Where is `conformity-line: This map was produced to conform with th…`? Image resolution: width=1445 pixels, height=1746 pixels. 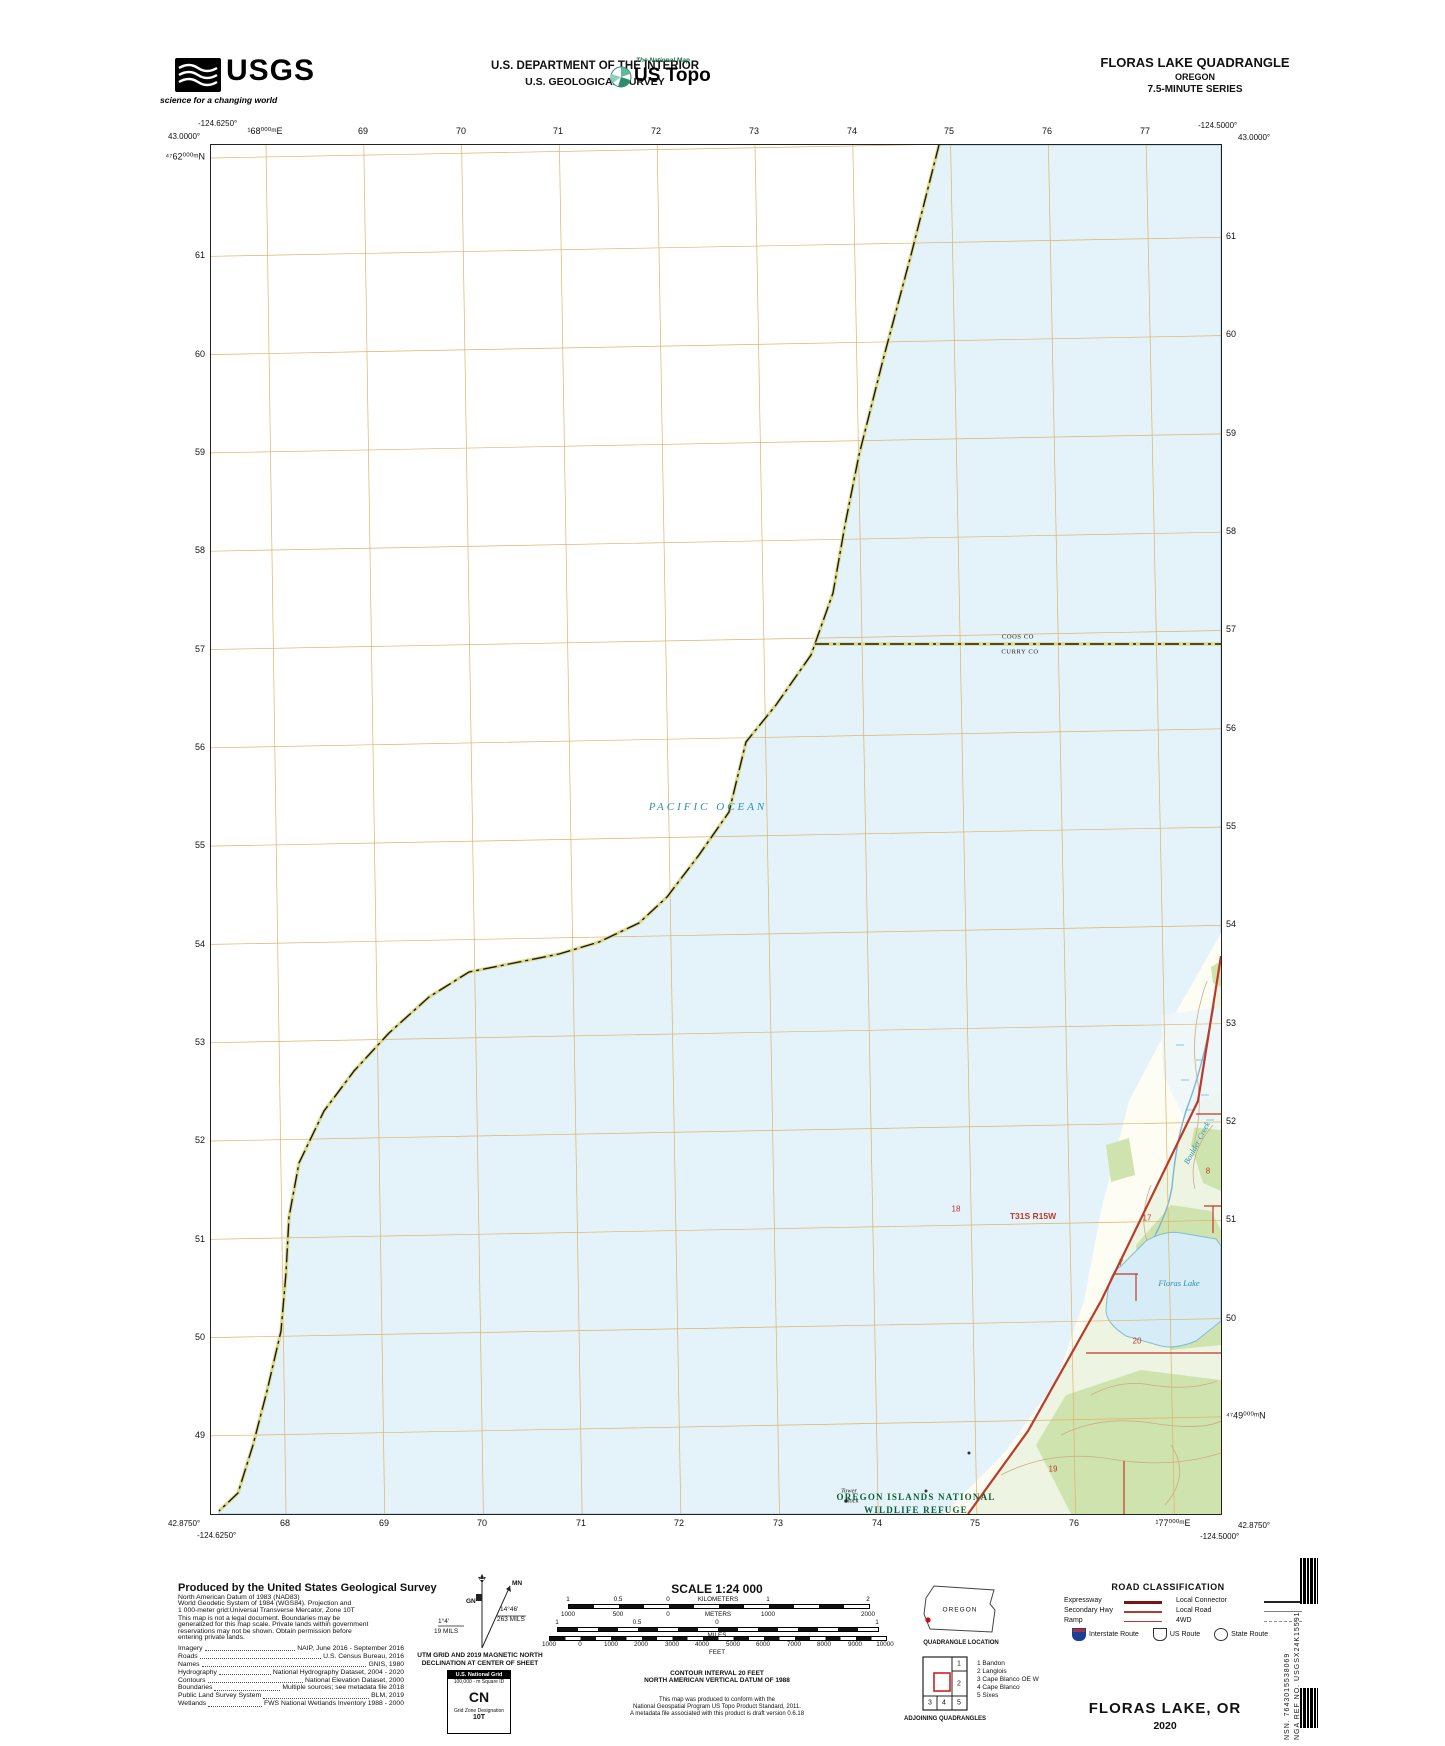
conformity-line: This map was produced to conform with th… is located at coordinates (717, 1700).